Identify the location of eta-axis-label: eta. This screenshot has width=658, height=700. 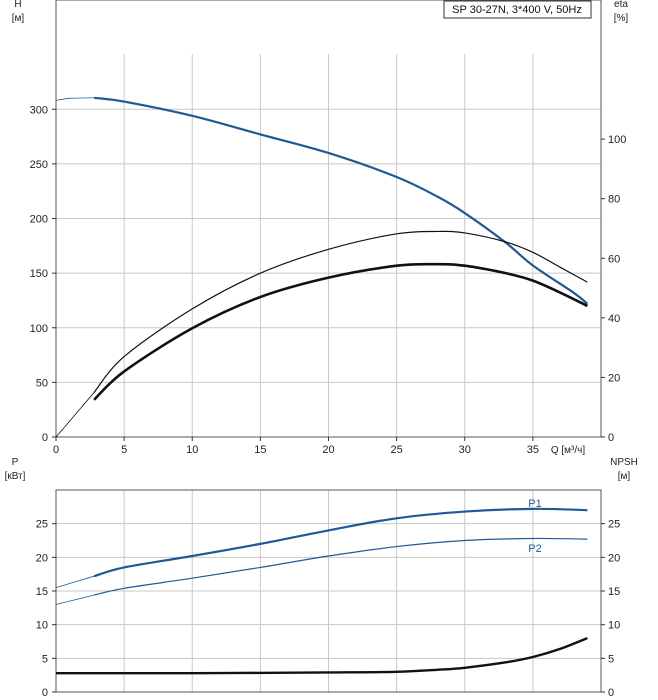
(621, 5).